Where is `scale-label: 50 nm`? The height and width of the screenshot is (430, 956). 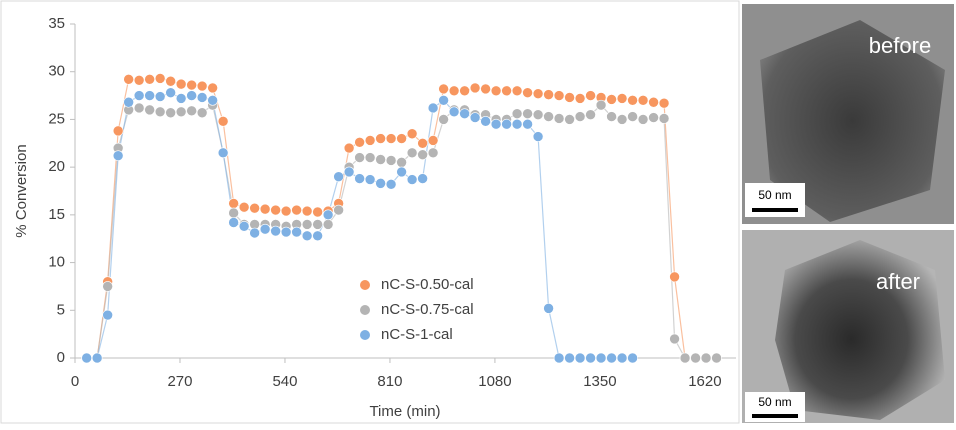 scale-label: 50 nm is located at coordinates (774, 195).